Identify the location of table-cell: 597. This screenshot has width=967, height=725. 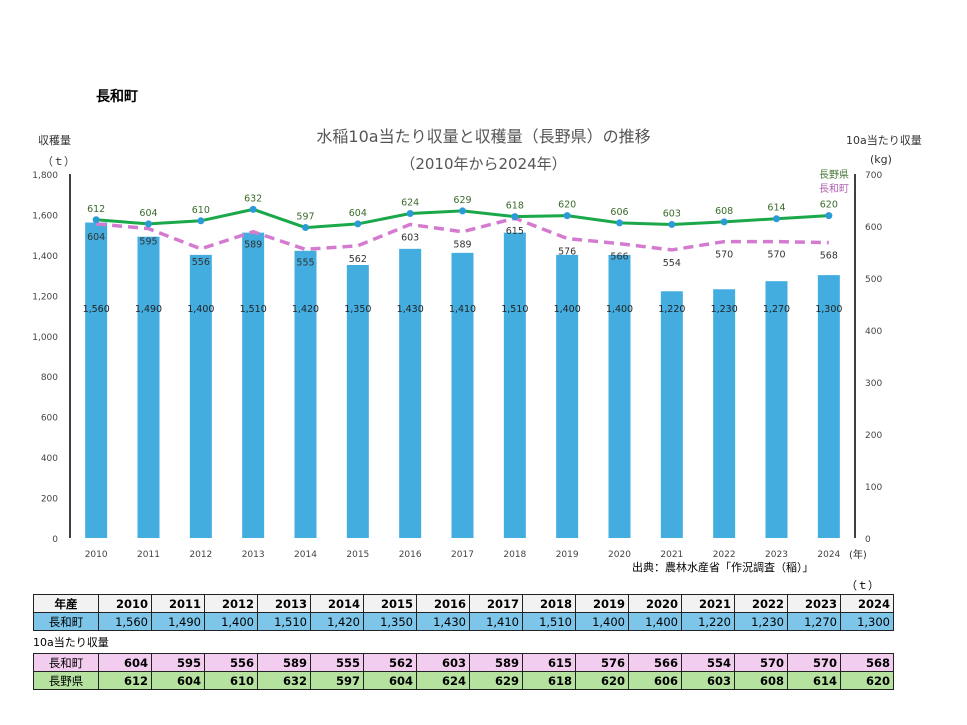
(337, 680).